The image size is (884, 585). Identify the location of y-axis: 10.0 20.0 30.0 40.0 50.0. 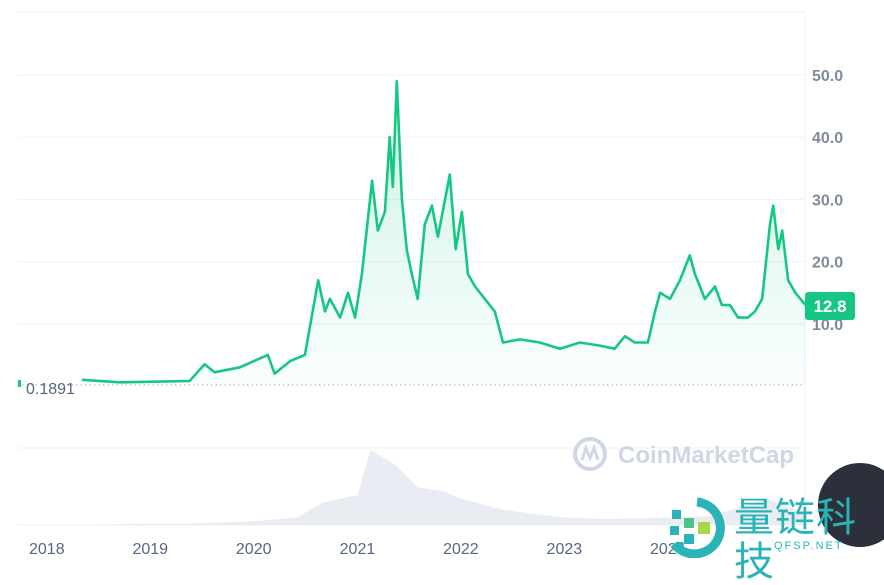
(827, 201).